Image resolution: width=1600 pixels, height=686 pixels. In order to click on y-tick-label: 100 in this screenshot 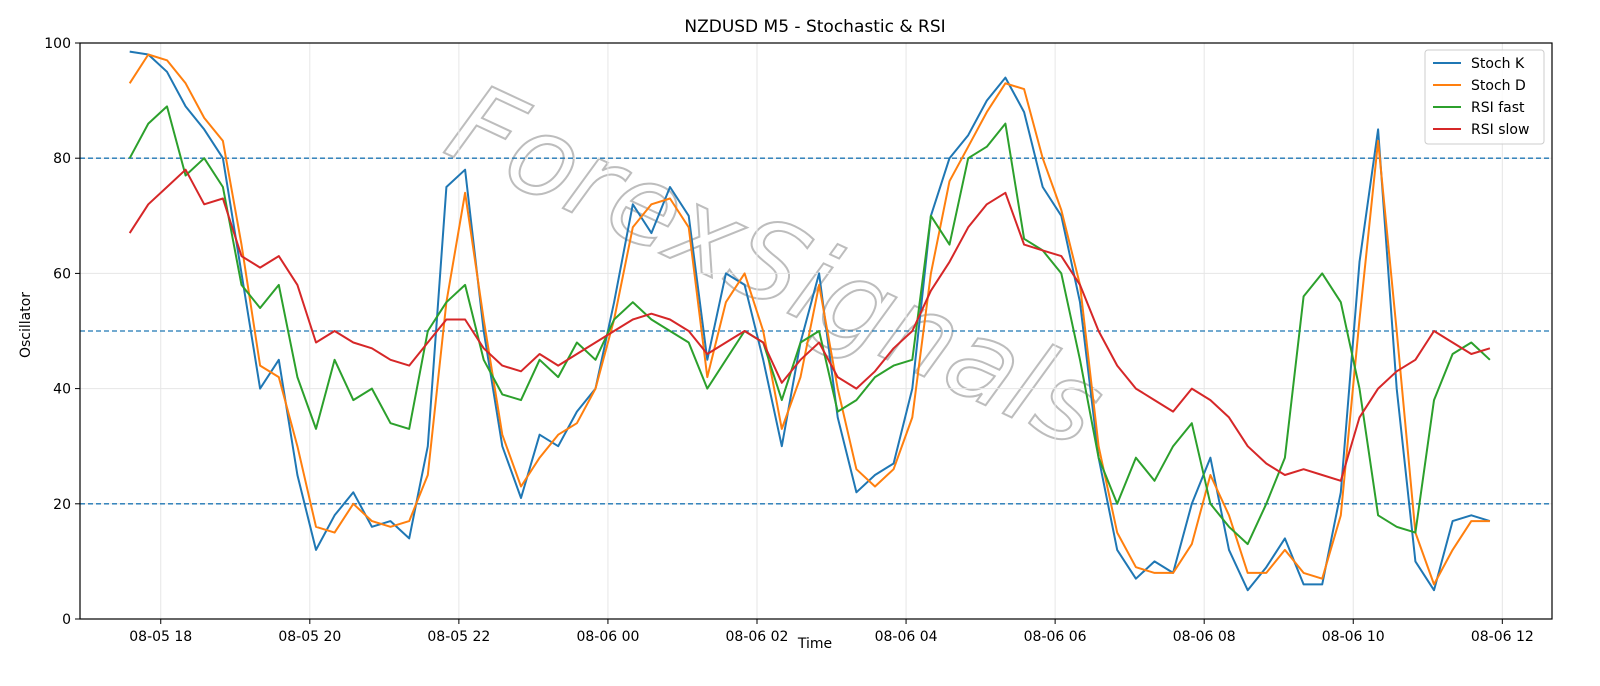, I will do `click(57, 44)`.